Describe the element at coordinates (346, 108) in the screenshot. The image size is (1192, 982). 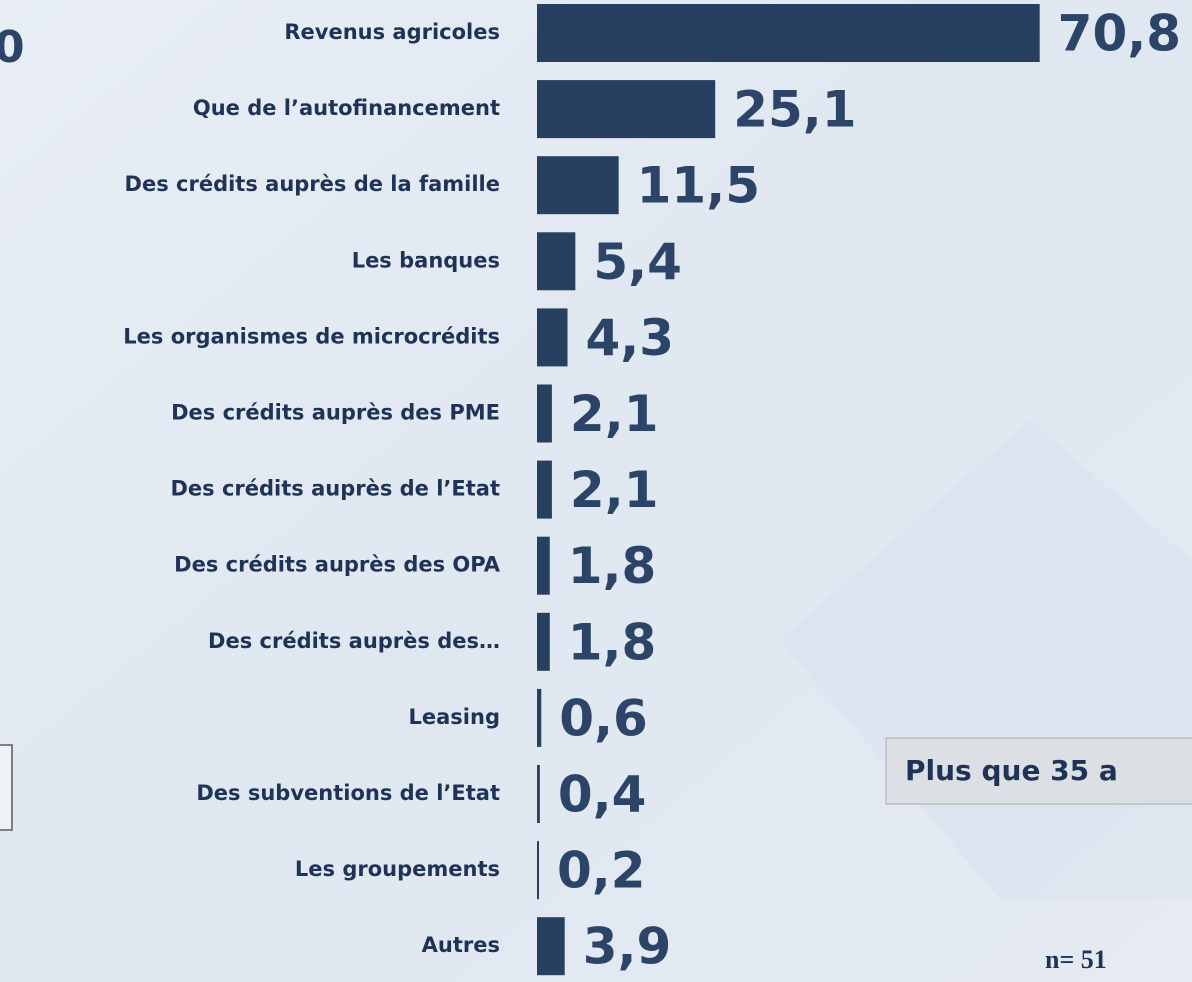
I see `category-label: Que de l’autofinancement` at that location.